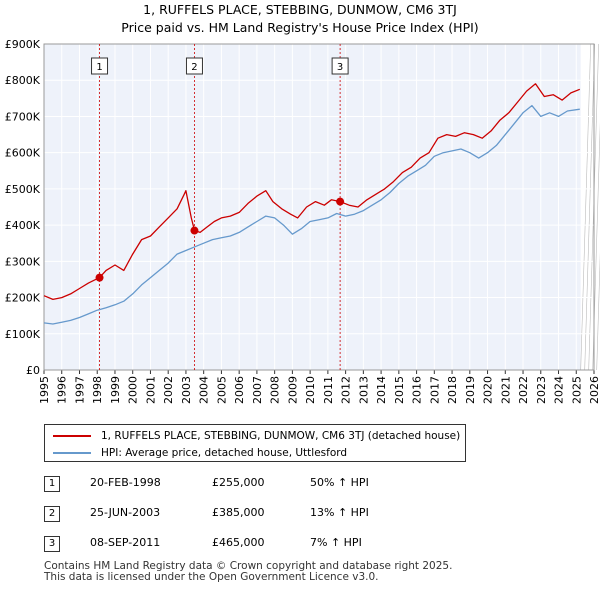 The image size is (600, 590). Describe the element at coordinates (186, 390) in the screenshot. I see `x-tick-label: 2003` at that location.